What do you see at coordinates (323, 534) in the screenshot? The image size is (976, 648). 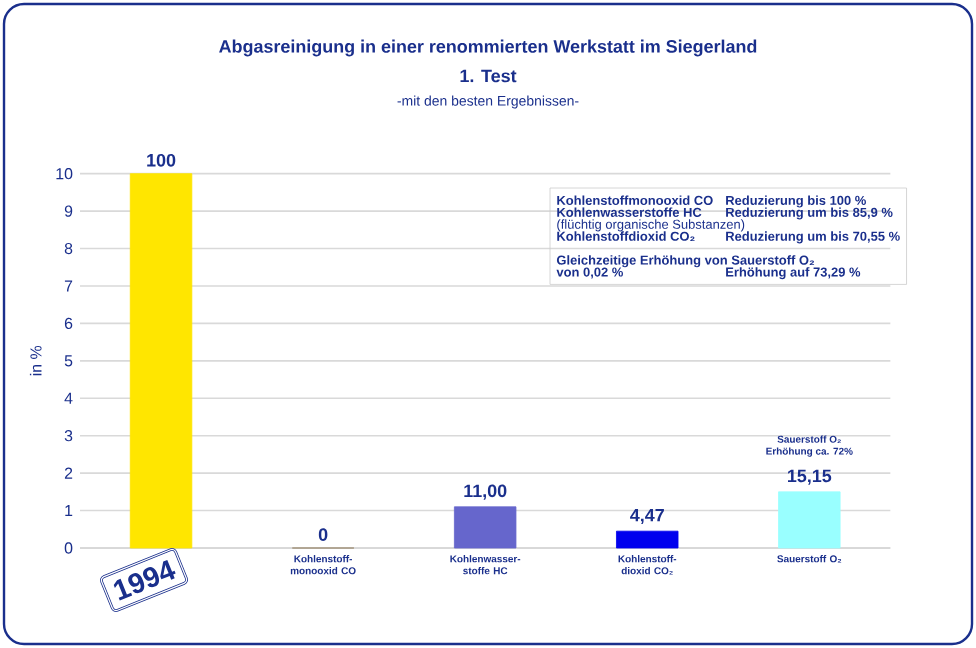 I see `annotation: 0` at bounding box center [323, 534].